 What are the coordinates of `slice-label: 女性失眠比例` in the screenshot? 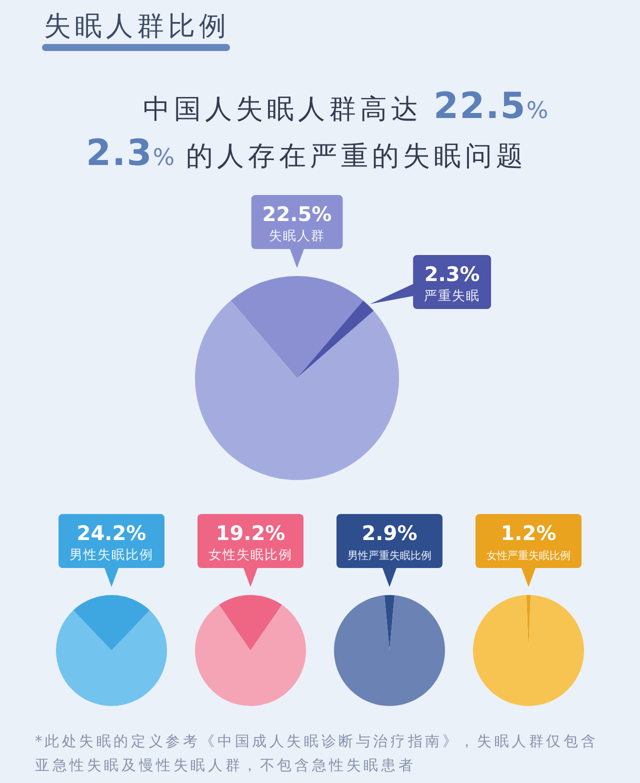 It's located at (250, 555).